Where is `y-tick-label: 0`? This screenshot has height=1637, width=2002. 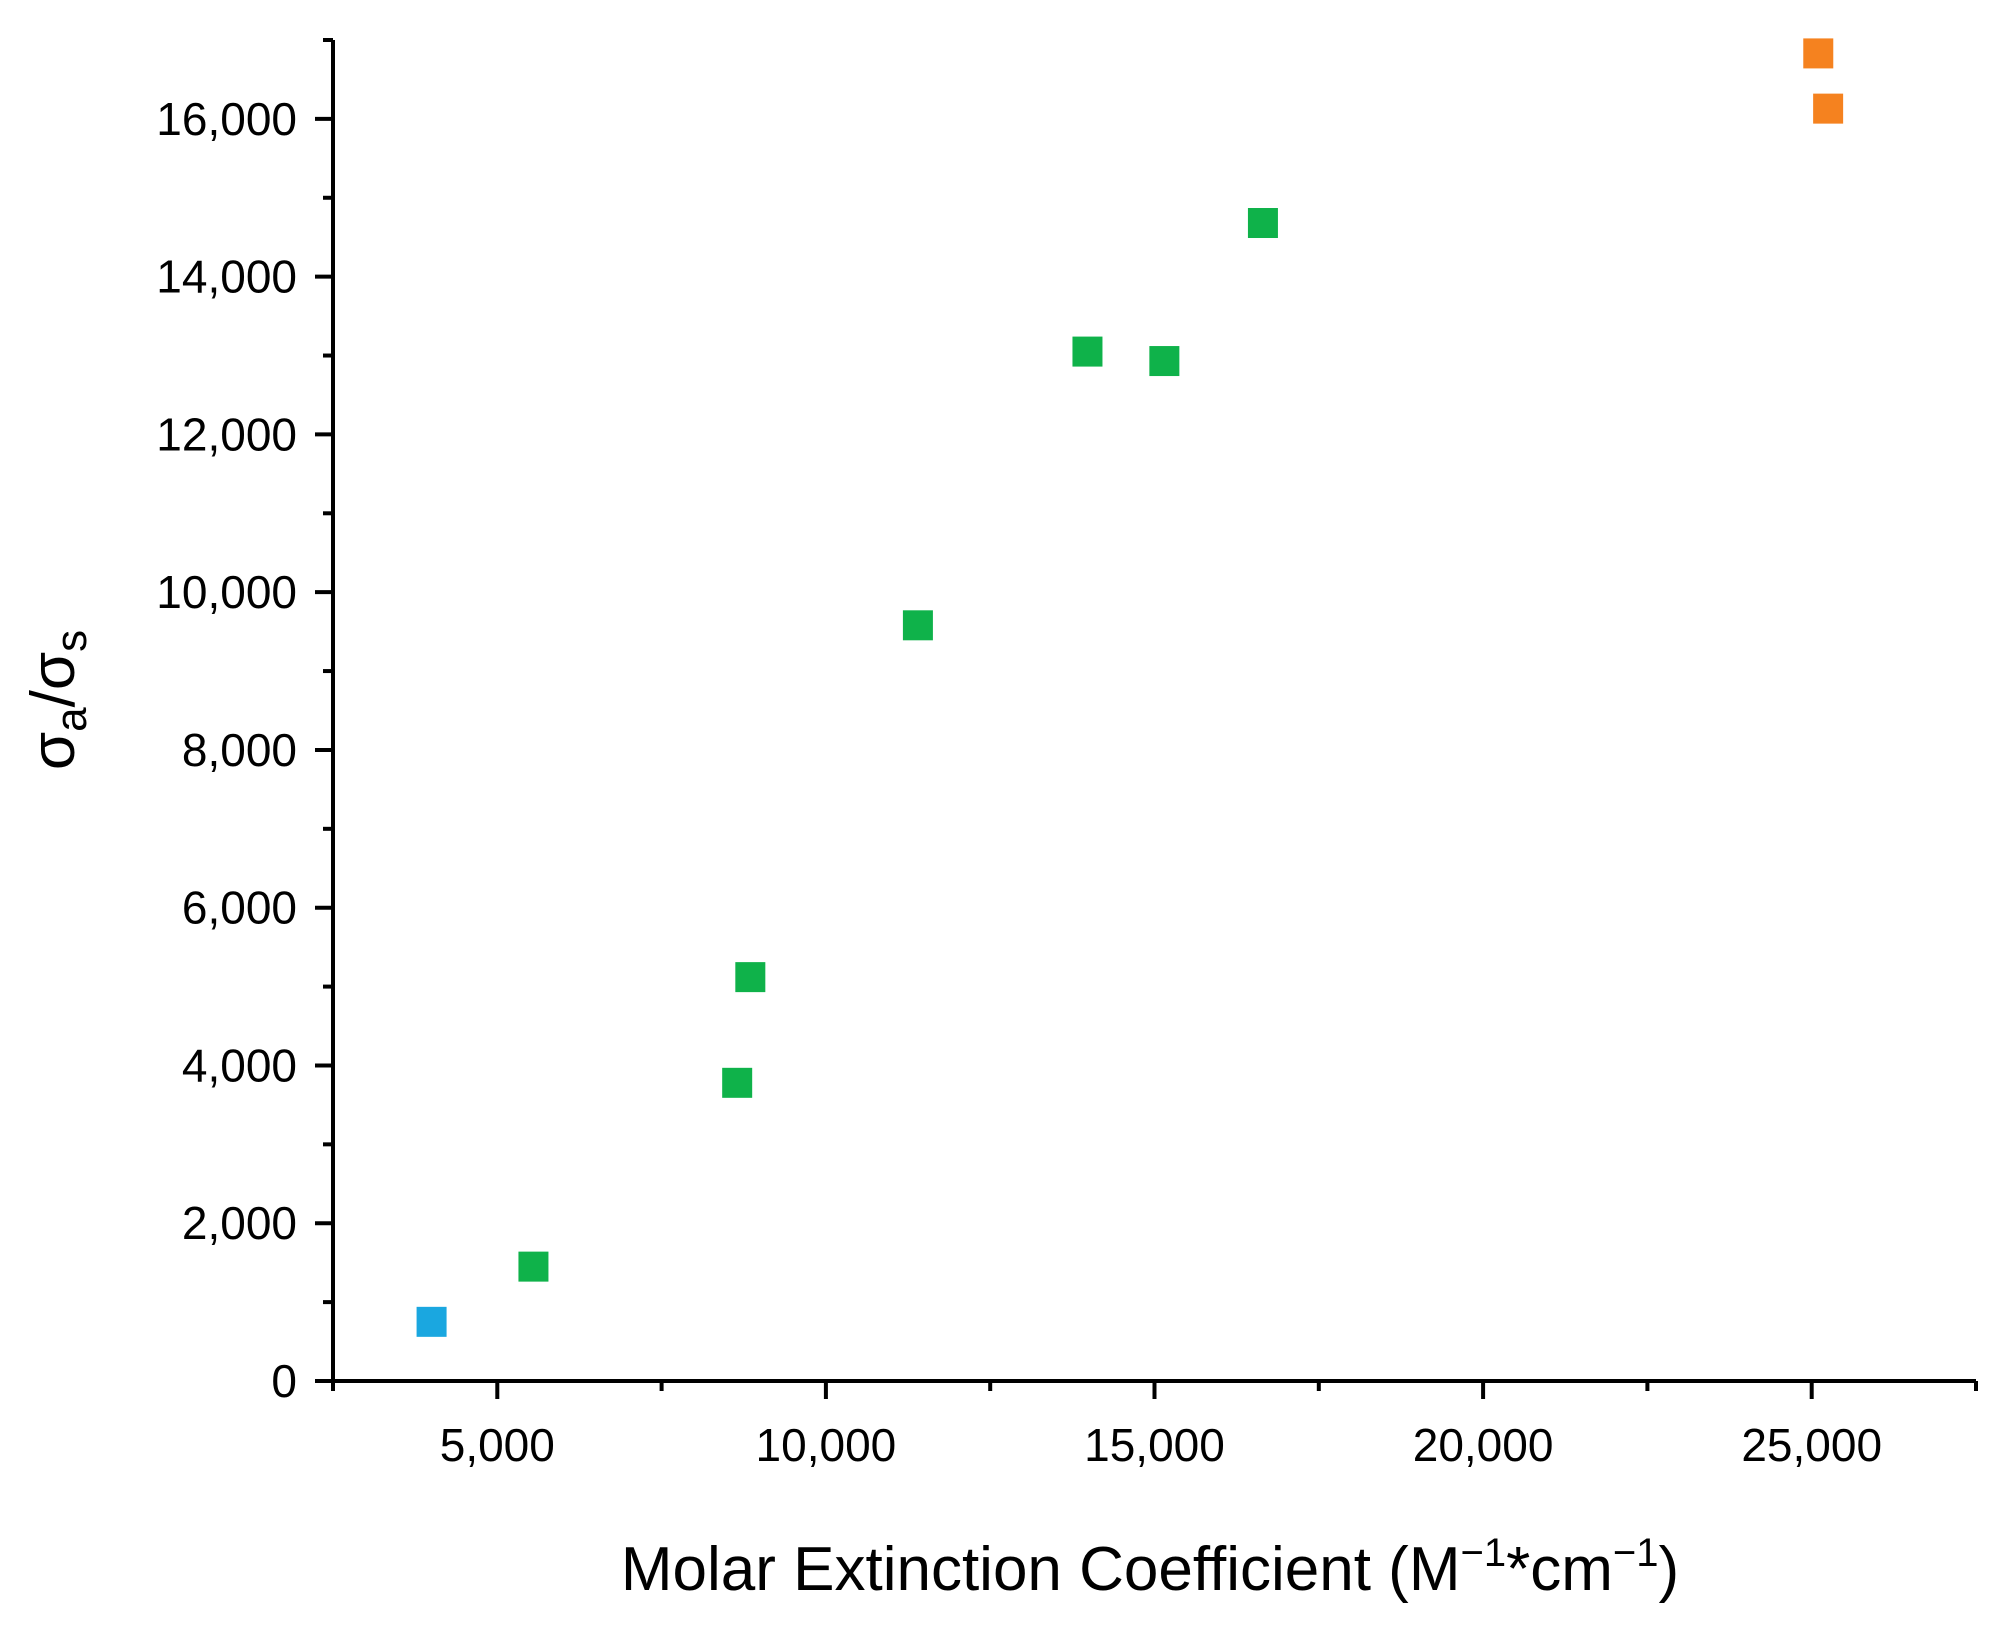 y-tick-label: 0 is located at coordinates (284, 1381).